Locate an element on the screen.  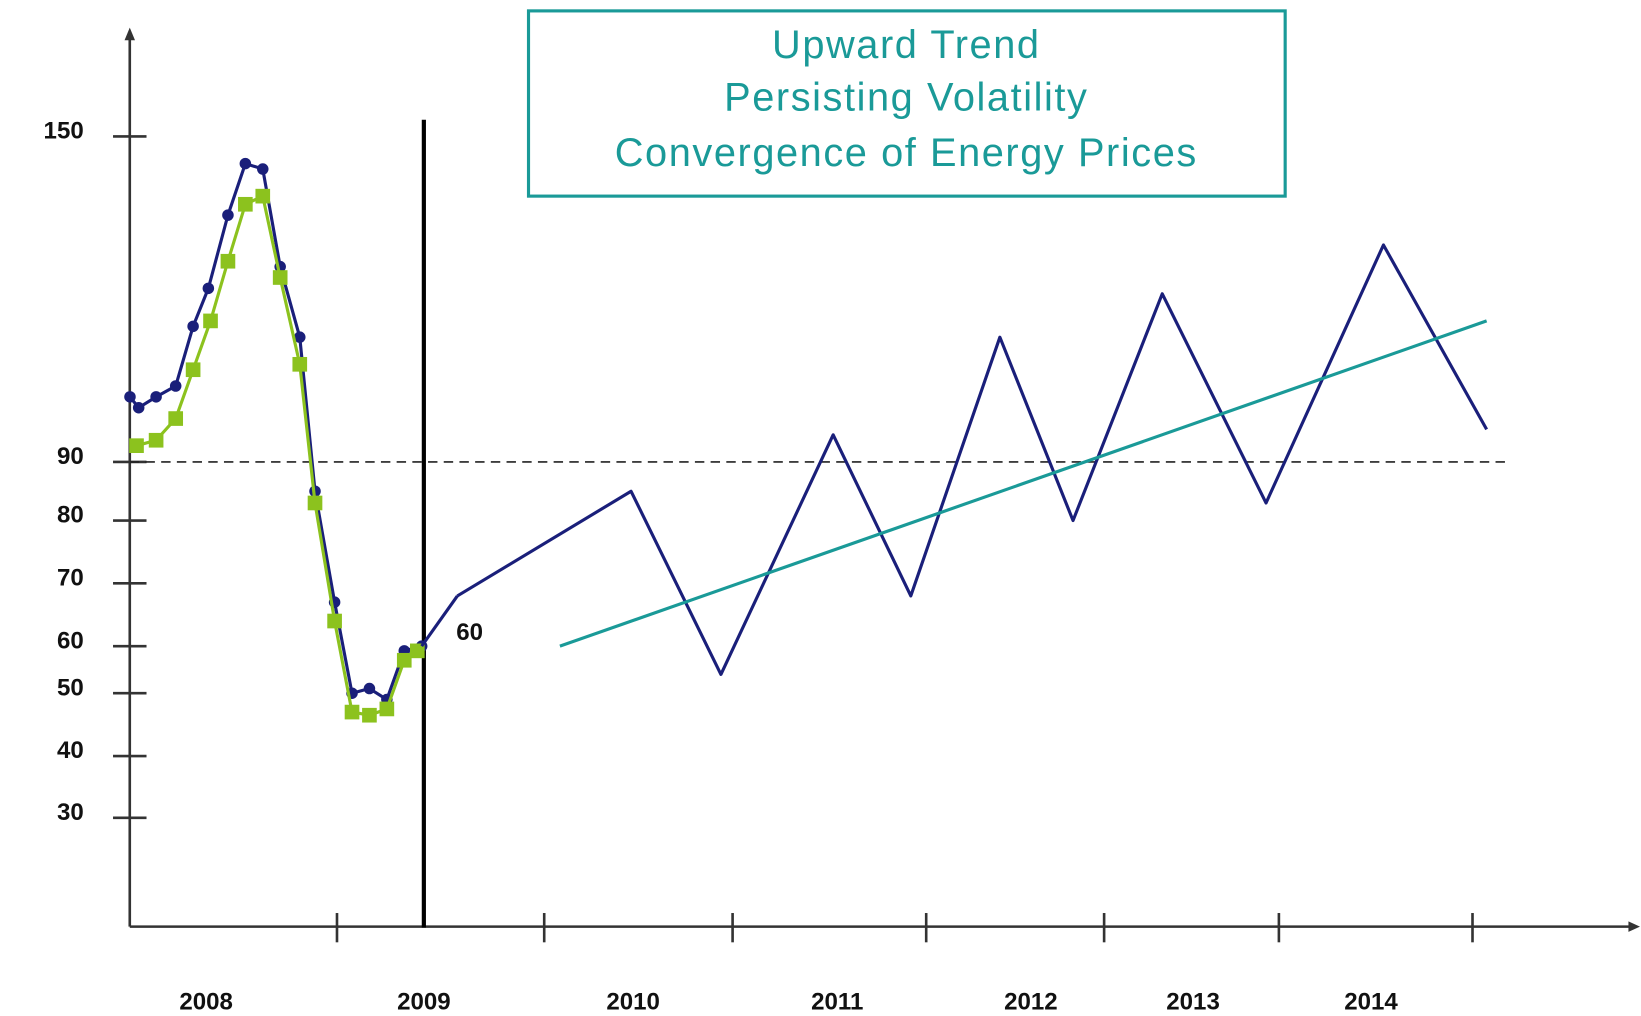
x-tick-label: 2013 is located at coordinates (1193, 1001).